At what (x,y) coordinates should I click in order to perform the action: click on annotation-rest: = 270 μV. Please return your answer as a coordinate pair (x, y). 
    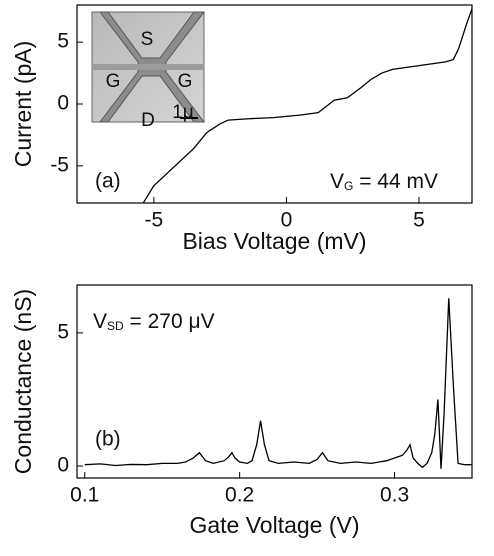
    Looking at the image, I should click on (169, 321).